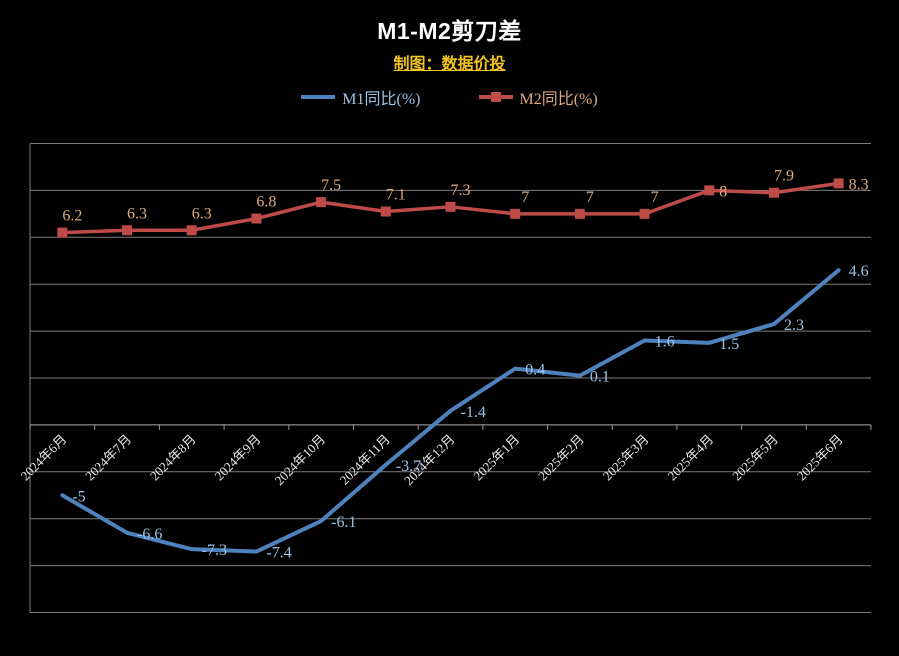 The width and height of the screenshot is (899, 656). What do you see at coordinates (461, 190) in the screenshot?
I see `m2-data-label: 7.3` at bounding box center [461, 190].